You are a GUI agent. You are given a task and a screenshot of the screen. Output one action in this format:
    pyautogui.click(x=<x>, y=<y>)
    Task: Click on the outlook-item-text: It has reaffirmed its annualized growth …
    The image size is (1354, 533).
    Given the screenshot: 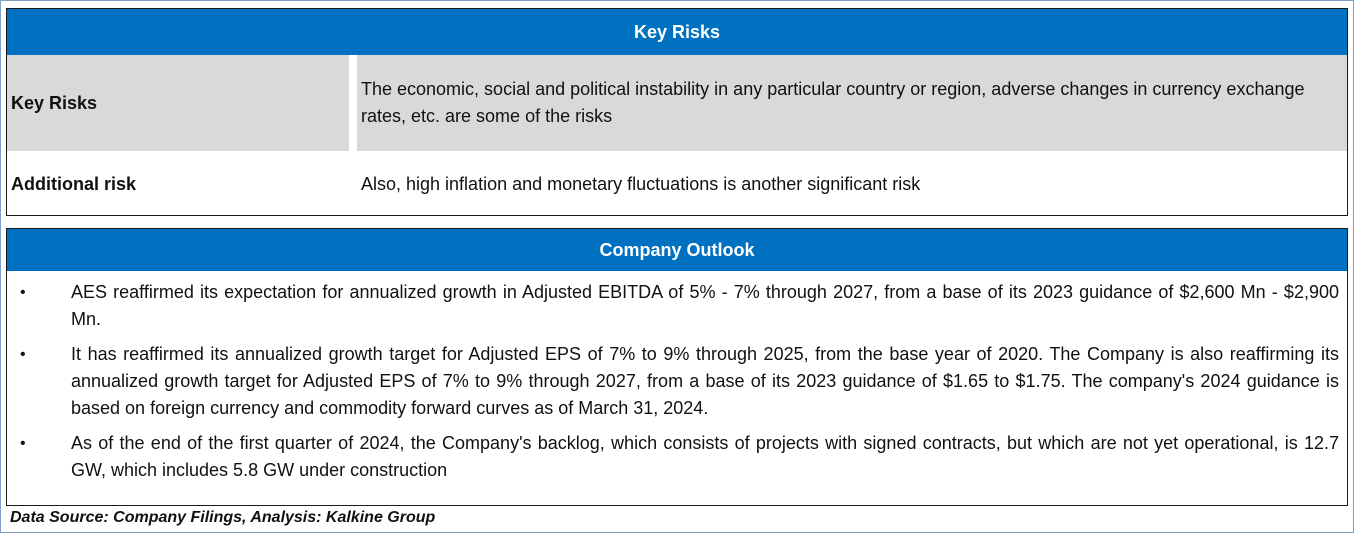 What is the action you would take?
    pyautogui.click(x=705, y=381)
    